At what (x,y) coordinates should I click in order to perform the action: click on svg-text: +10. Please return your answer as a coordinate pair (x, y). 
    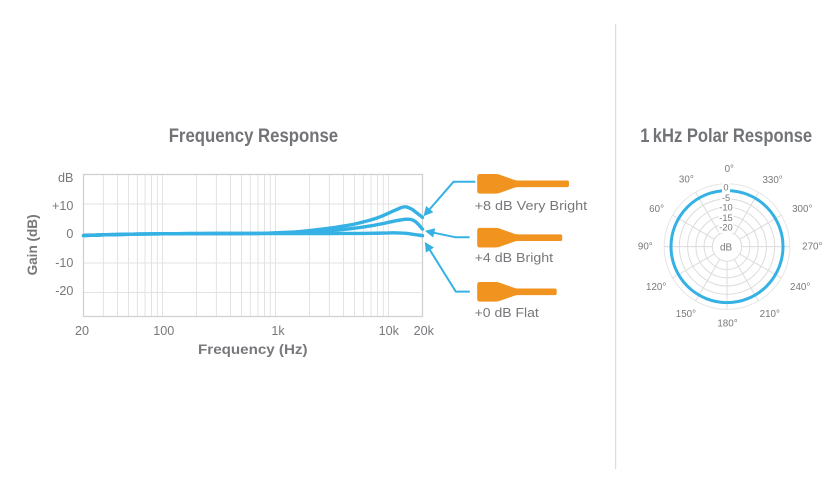
    Looking at the image, I should click on (62, 206).